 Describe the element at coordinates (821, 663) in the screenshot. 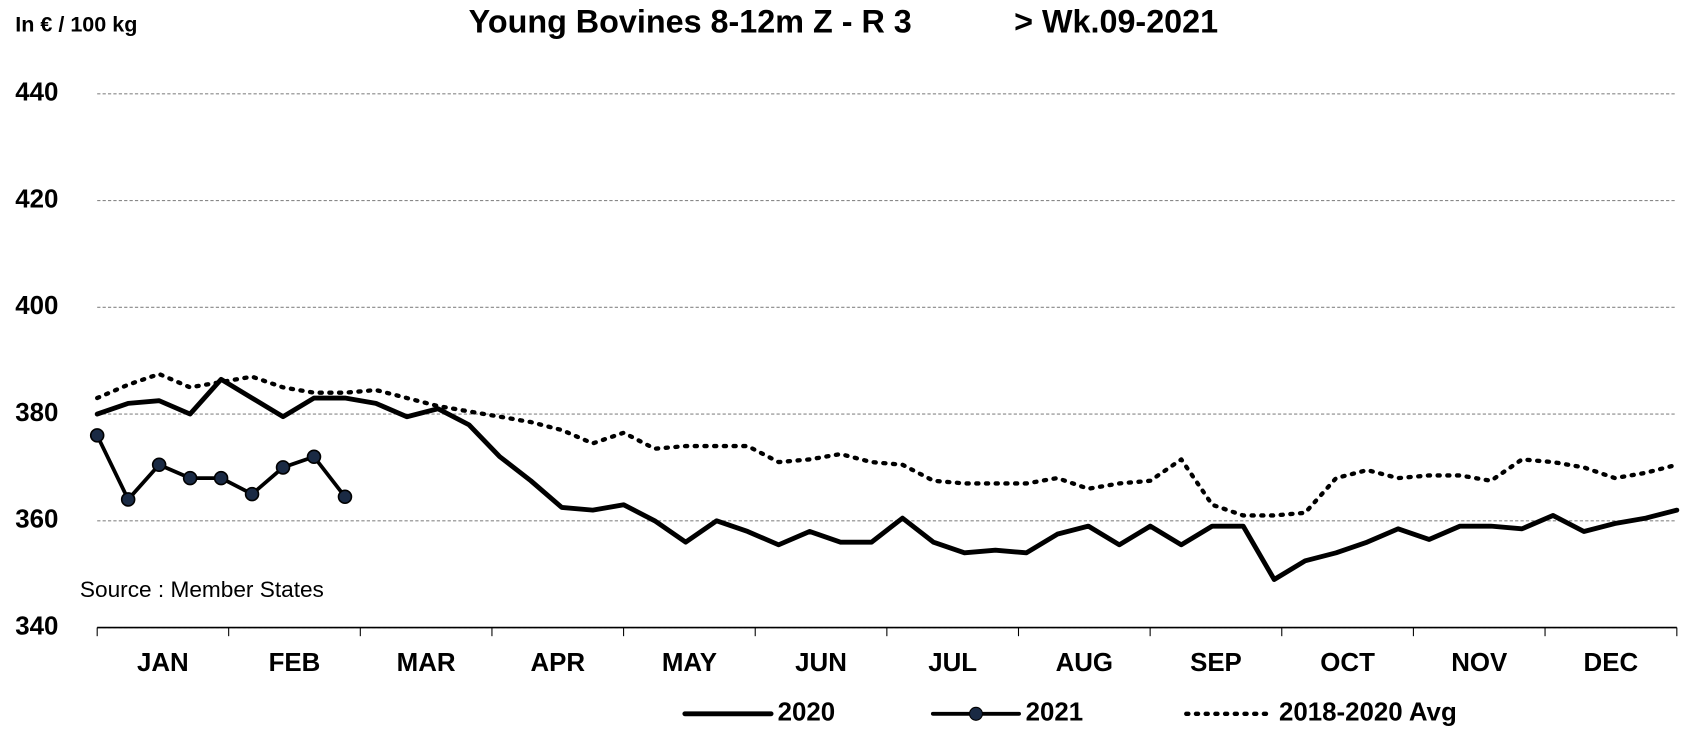

I see `x-tick-label: JUN` at that location.